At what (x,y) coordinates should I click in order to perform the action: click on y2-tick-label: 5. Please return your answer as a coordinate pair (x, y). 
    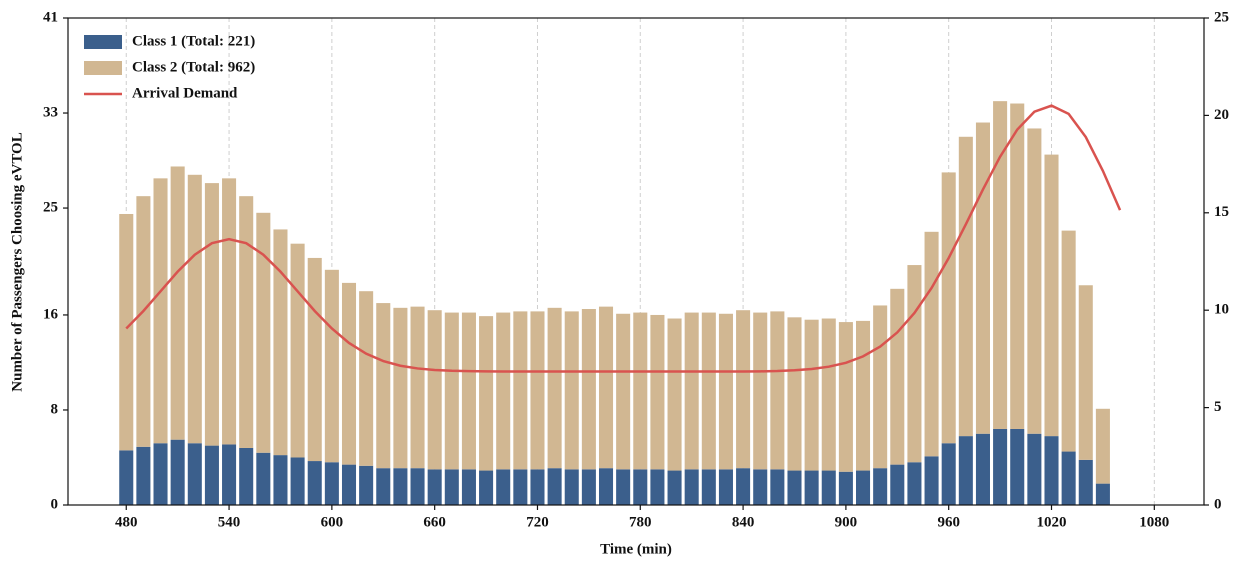
    Looking at the image, I should click on (1218, 407).